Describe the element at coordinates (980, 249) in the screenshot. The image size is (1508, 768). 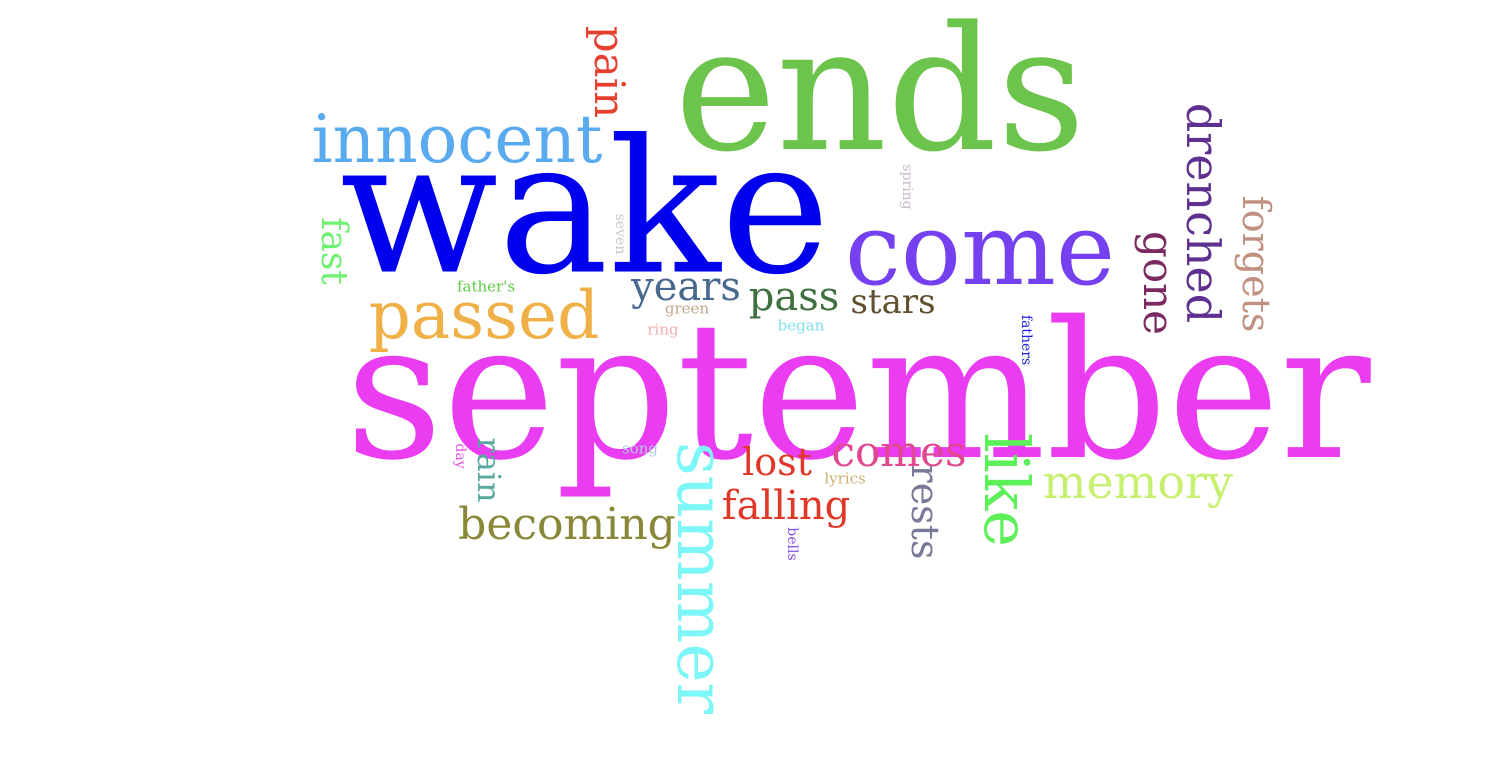
I see `word-come: come` at that location.